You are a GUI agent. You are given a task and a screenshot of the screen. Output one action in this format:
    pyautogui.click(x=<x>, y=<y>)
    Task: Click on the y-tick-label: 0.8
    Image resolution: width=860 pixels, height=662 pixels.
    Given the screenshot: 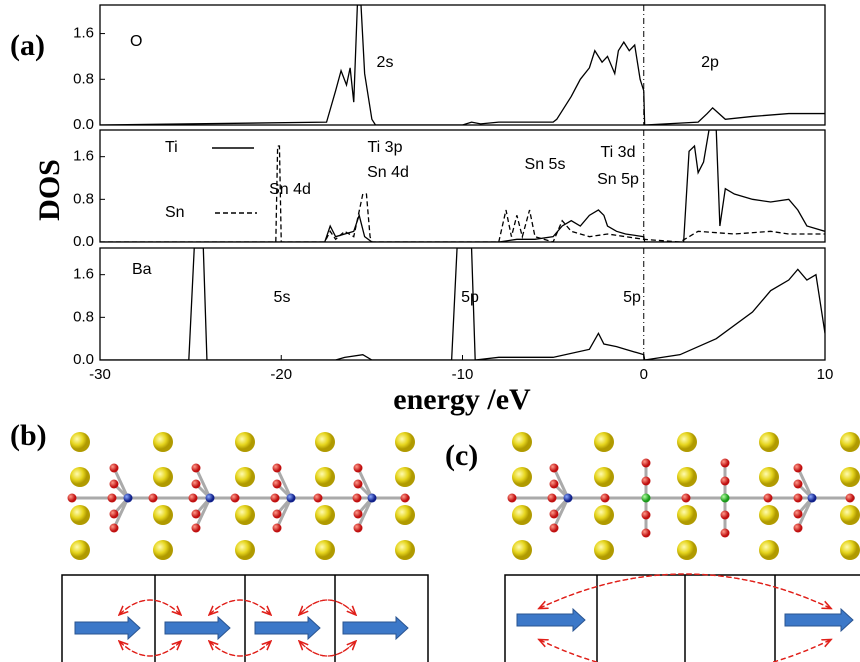 What is the action you would take?
    pyautogui.click(x=83, y=198)
    